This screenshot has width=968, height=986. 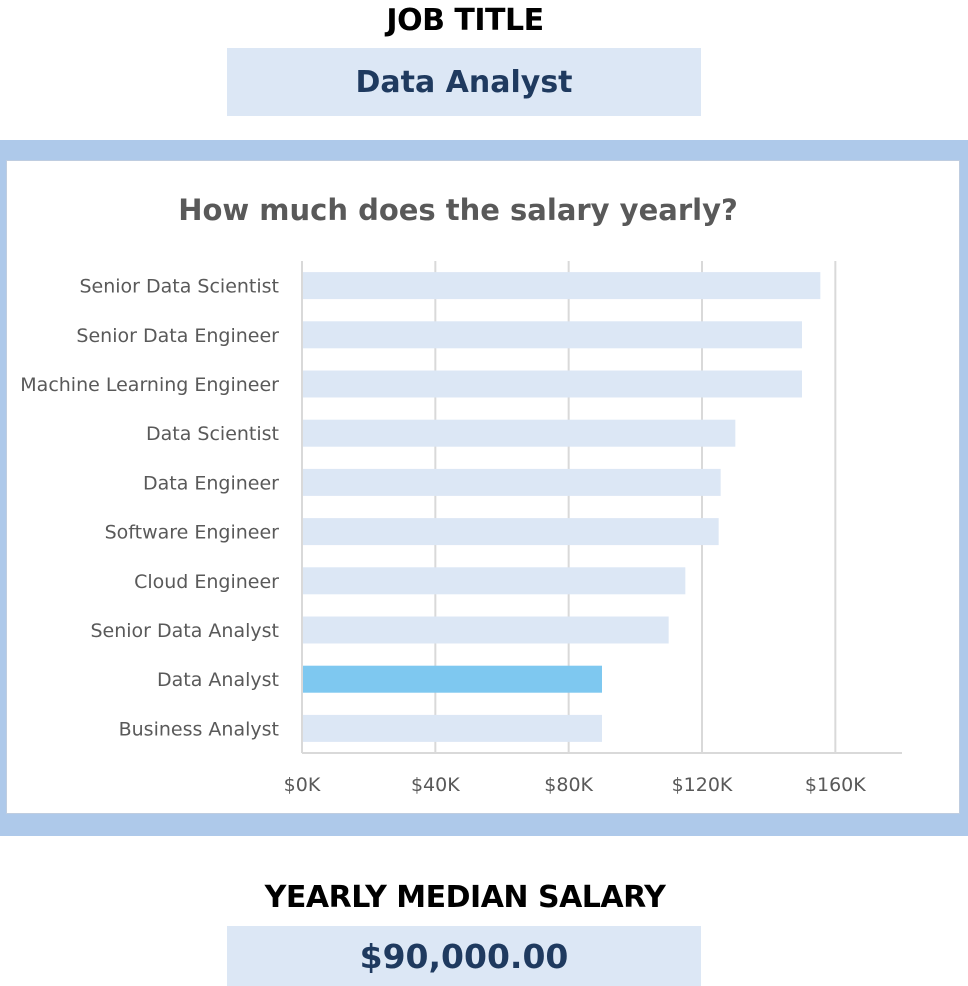 I want to click on salary-value: $90,000.00, so click(x=464, y=956).